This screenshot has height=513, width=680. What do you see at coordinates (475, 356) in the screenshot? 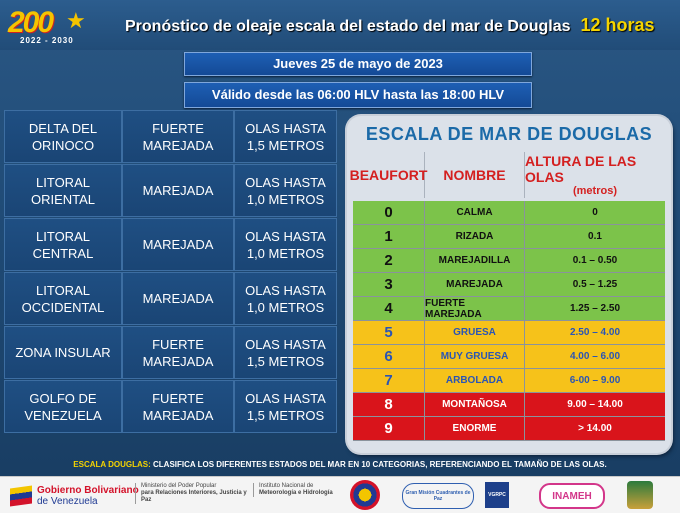
I see `scale-name: MUY GRUESA` at bounding box center [475, 356].